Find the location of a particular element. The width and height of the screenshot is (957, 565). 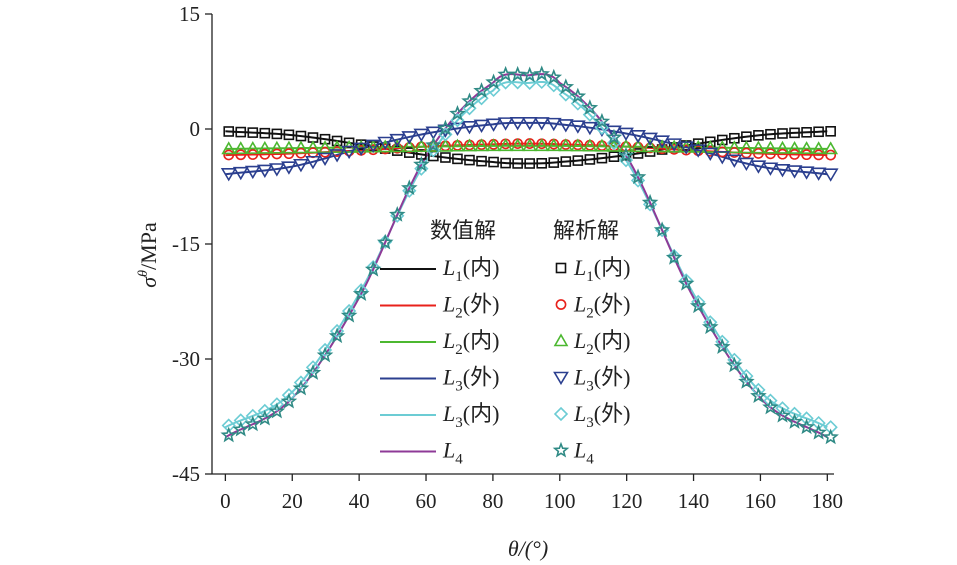

x-tick-label: 60 is located at coordinates (426, 501).